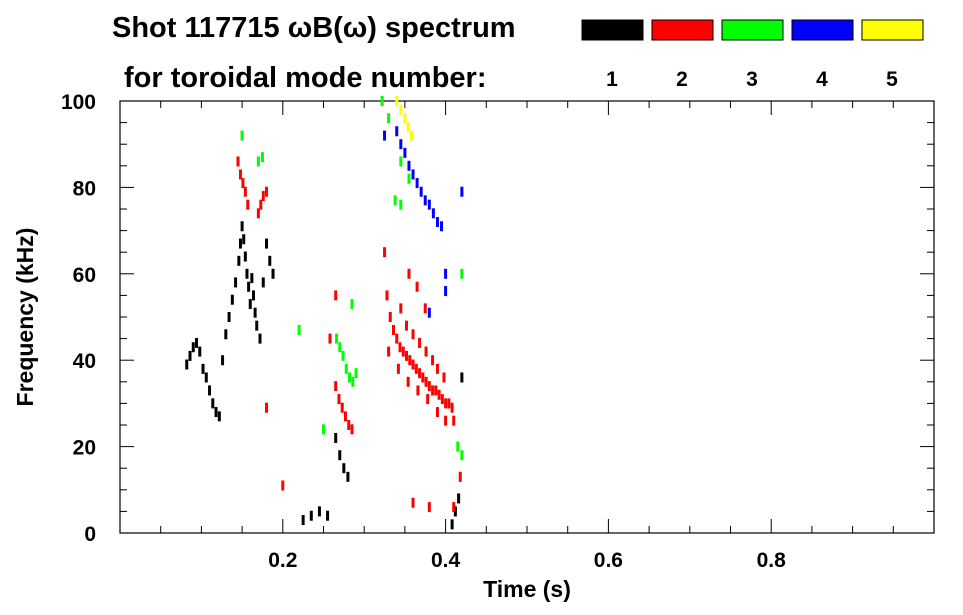 Image resolution: width=963 pixels, height=615 pixels. Describe the element at coordinates (682, 79) in the screenshot. I see `legend-label-mode-2: 2` at that location.